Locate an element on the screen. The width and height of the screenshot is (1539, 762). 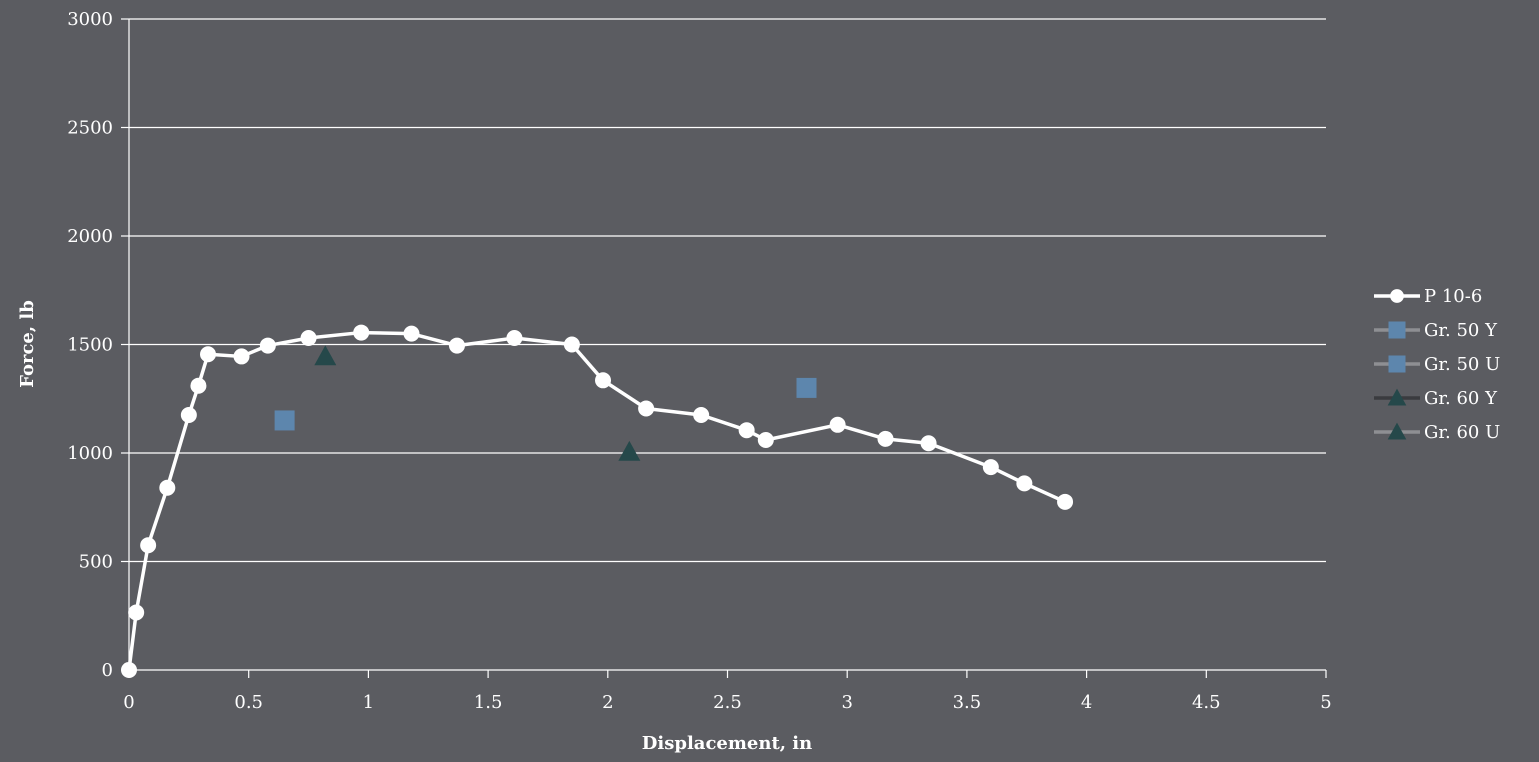
y-tick-label-5: 2500 is located at coordinates (90, 128).